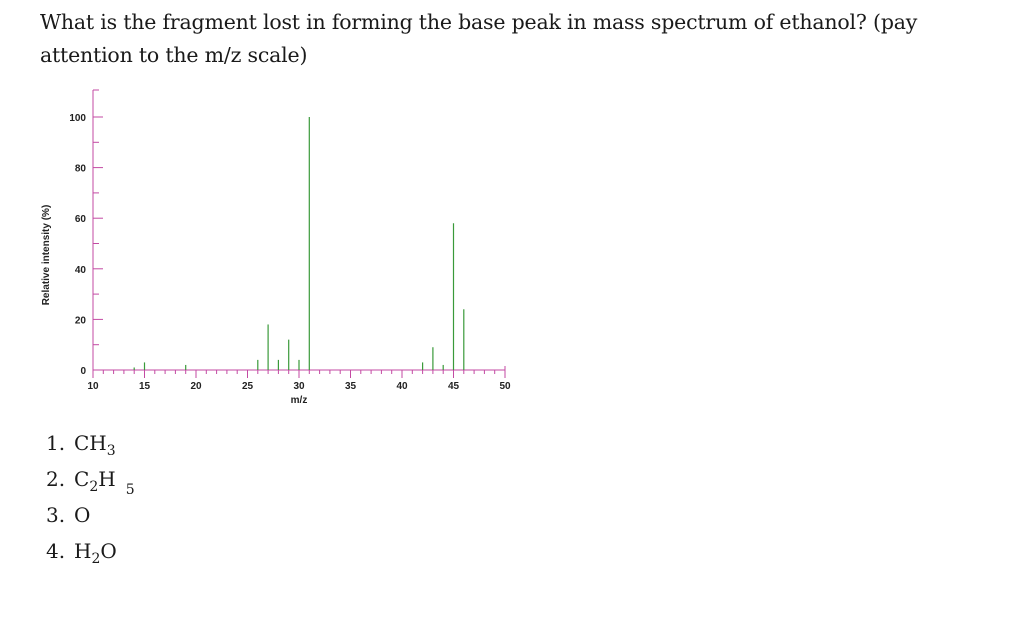 The width and height of the screenshot is (1024, 625). I want to click on formula-text: CH, so click(90, 443).